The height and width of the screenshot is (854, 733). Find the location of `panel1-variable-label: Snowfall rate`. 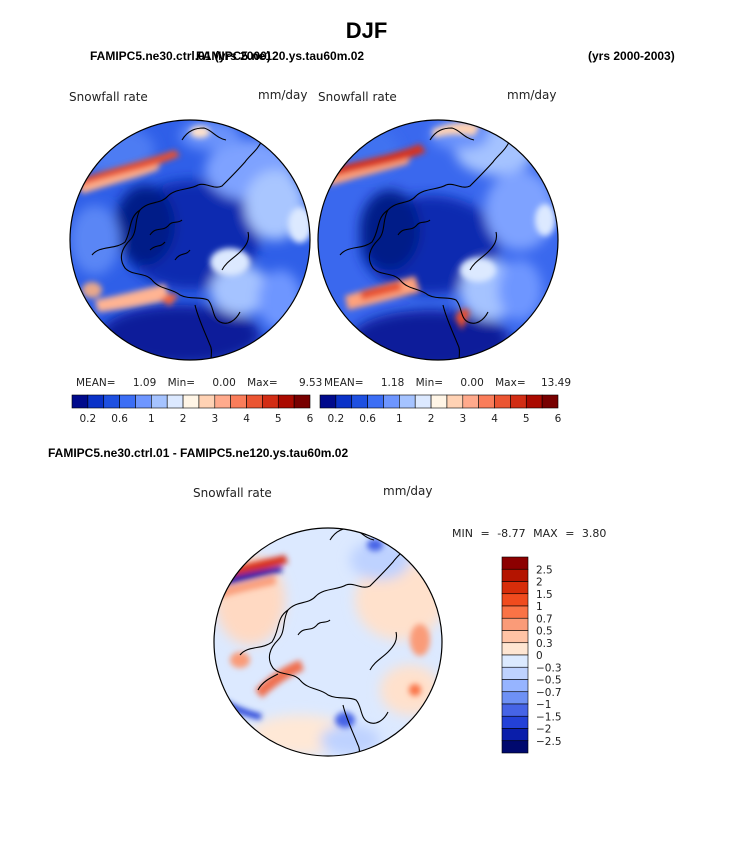

panel1-variable-label: Snowfall rate is located at coordinates (108, 97).